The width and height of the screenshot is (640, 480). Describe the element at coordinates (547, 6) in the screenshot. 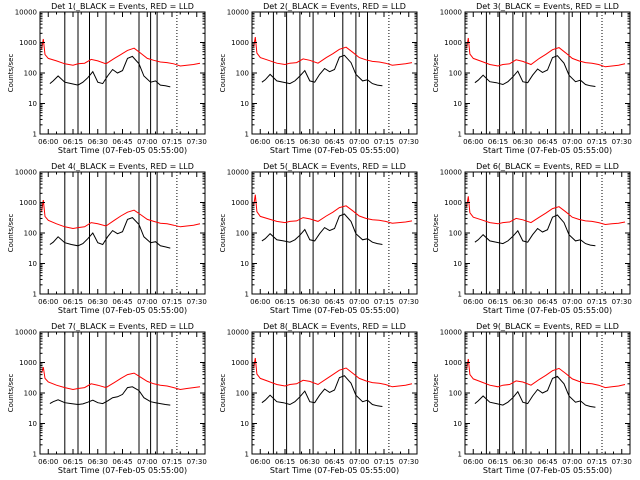

I see `panel-title: Det 3(_BLACK = Events, RED = LLD` at that location.